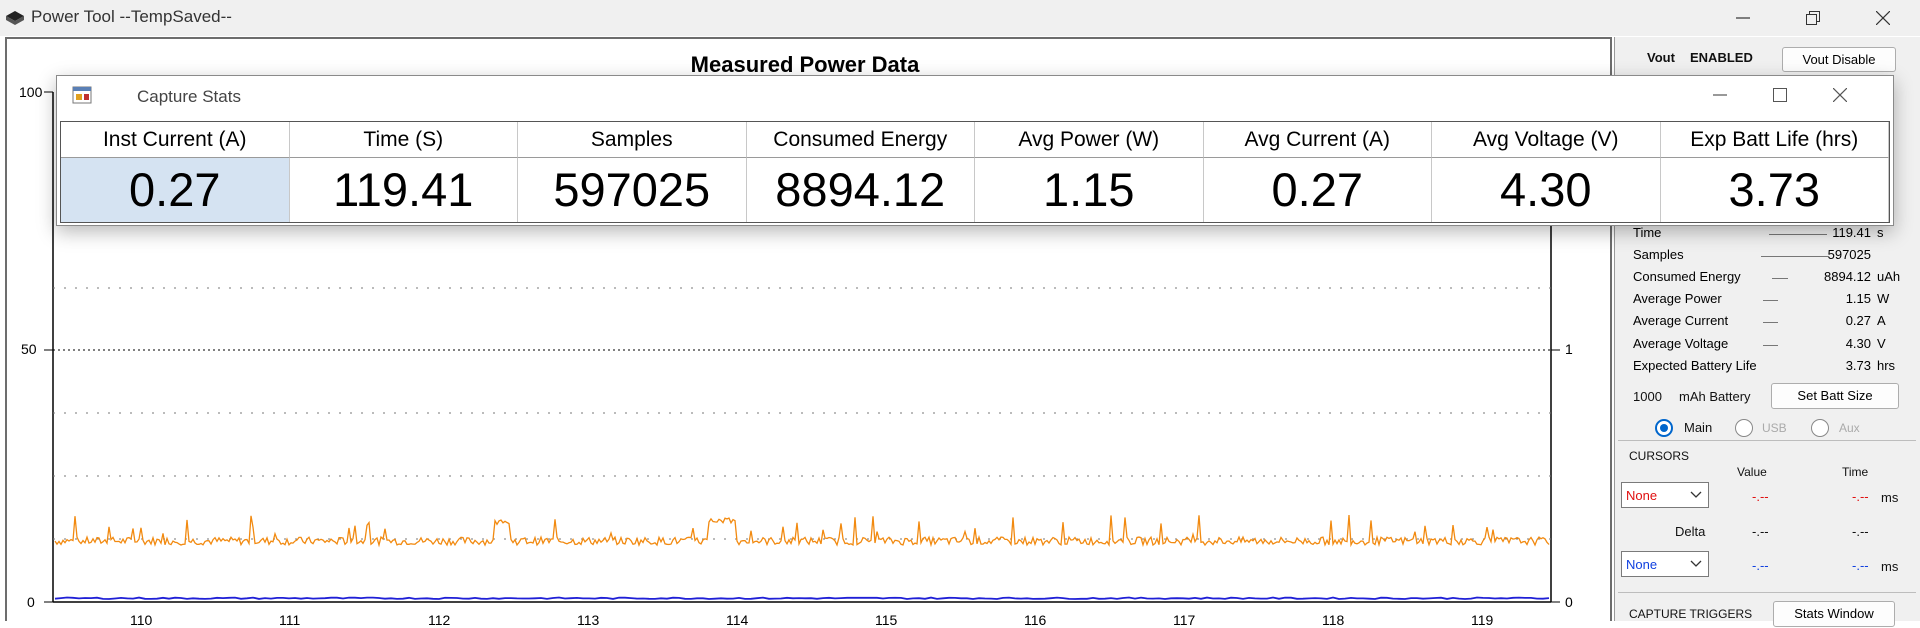 The image size is (1920, 628). What do you see at coordinates (1665, 495) in the screenshot?
I see `cursor1-select: None` at bounding box center [1665, 495].